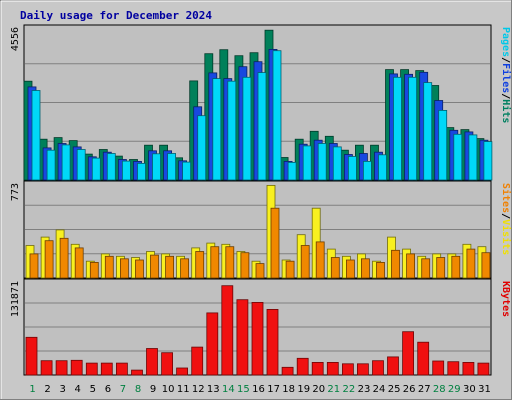 This screenshot has height=400, width=512. I want to click on legend-entry: Sites, so click(506, 198).